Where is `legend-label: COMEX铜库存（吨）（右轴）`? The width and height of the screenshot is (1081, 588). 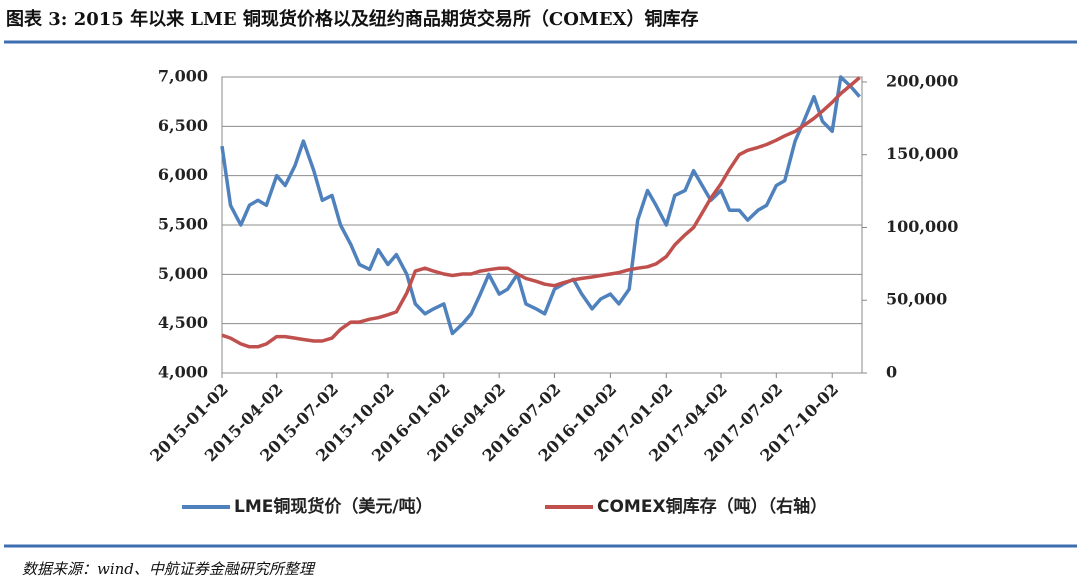
legend-label: COMEX铜库存（吨）（右轴） is located at coordinates (712, 506).